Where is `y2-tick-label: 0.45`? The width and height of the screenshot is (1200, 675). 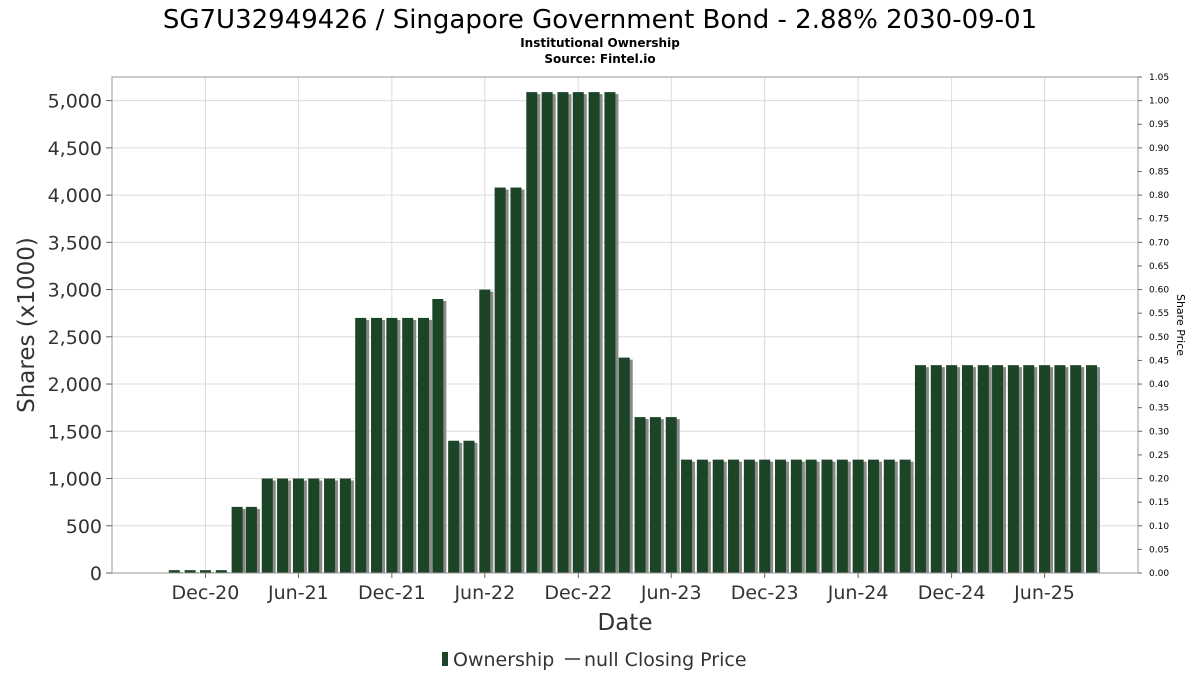 y2-tick-label: 0.45 is located at coordinates (1159, 361).